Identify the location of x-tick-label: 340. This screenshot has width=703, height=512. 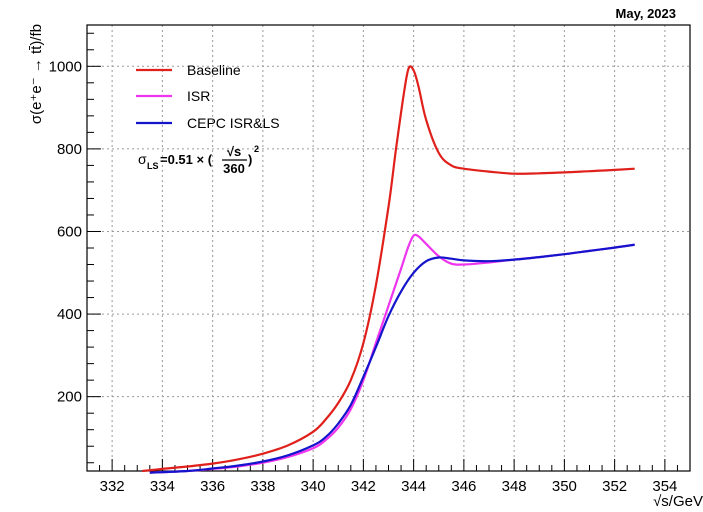
(313, 486).